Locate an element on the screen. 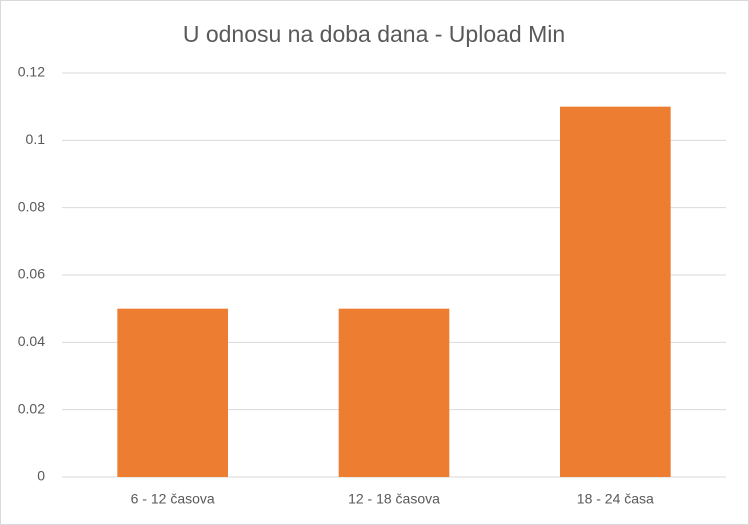 This screenshot has height=525, width=749. x-tick-label: 6 - 12 časova is located at coordinates (173, 499).